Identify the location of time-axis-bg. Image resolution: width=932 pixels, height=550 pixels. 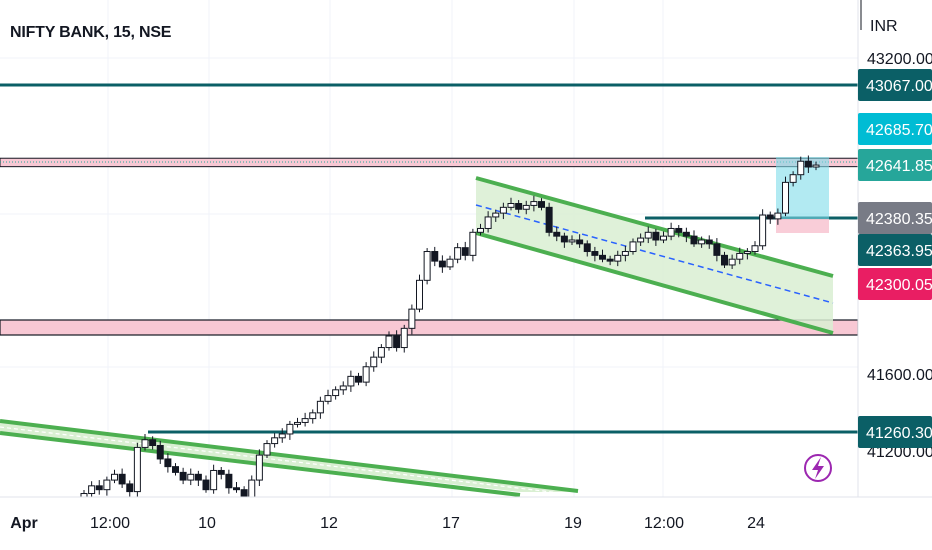
(466, 523).